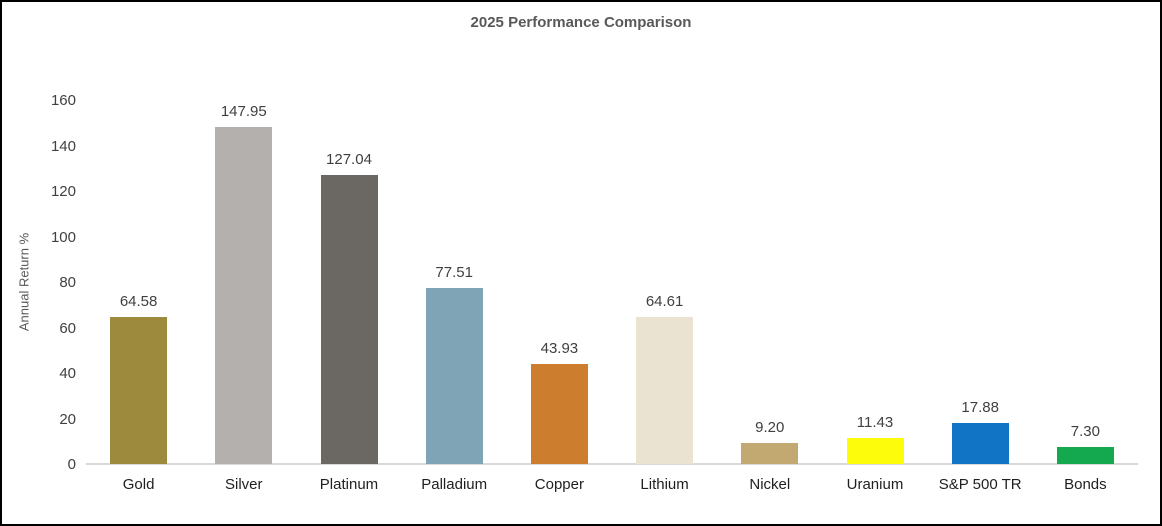 This screenshot has width=1162, height=526. Describe the element at coordinates (67, 373) in the screenshot. I see `y-axis-tick-label: 40` at that location.